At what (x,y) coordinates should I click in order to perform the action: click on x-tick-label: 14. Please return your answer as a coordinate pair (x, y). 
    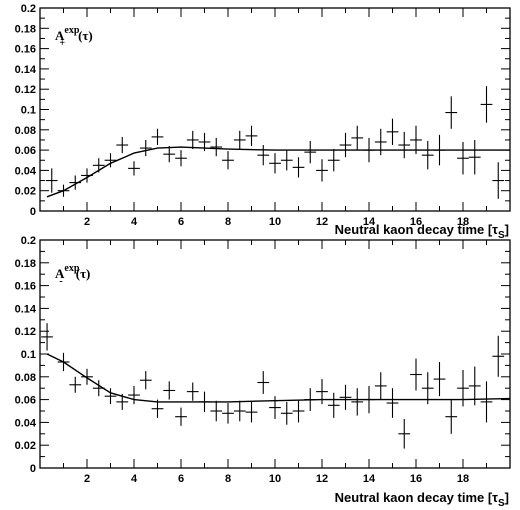
    Looking at the image, I should click on (369, 479).